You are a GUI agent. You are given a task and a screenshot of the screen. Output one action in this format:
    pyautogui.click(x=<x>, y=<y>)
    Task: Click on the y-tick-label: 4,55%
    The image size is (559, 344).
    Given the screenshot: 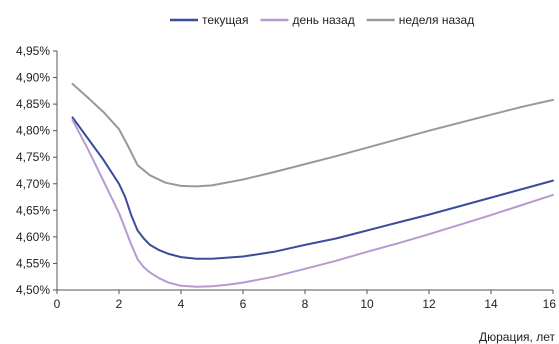 What is the action you would take?
    pyautogui.click(x=33, y=263)
    